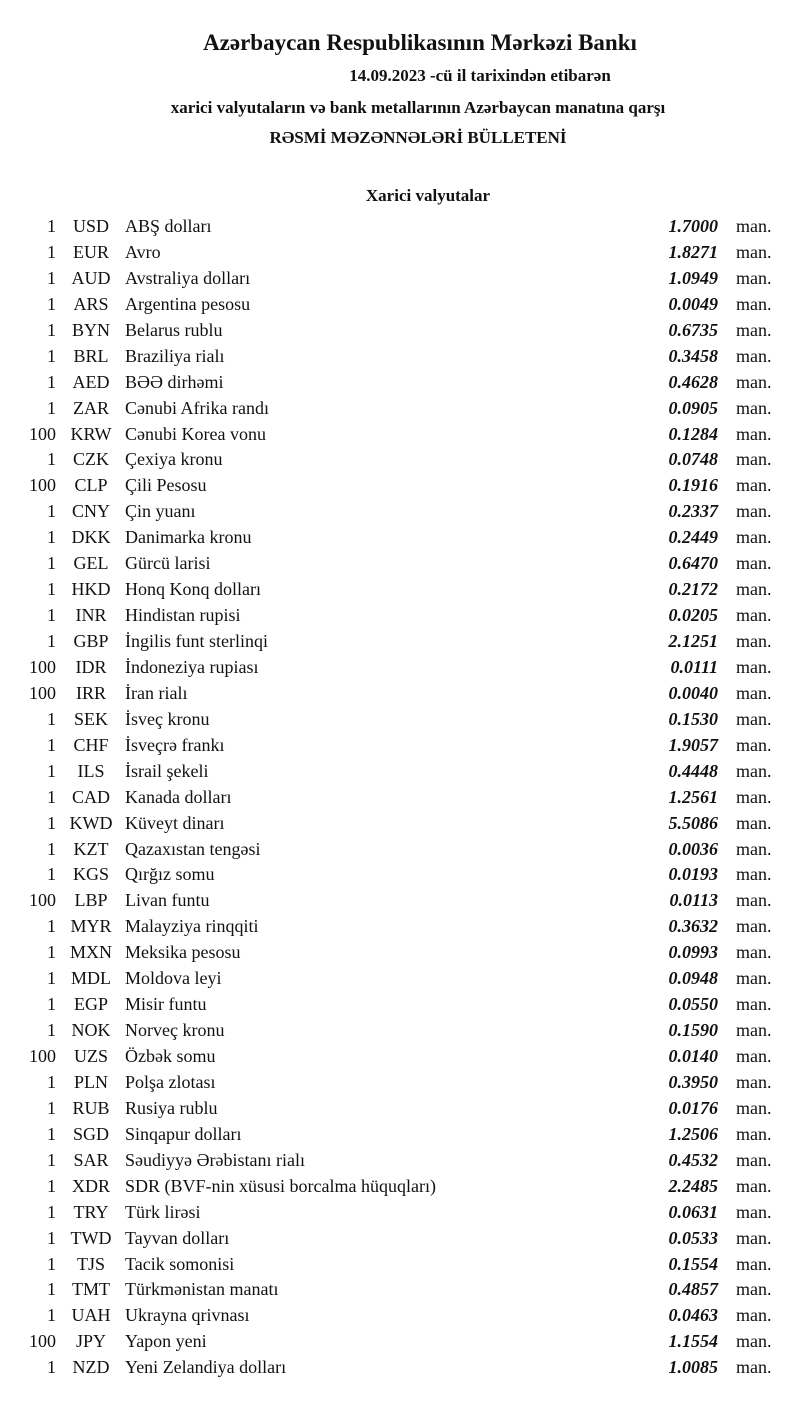 The width and height of the screenshot is (800, 1413). I want to click on currency-name: Hindistan rupisi, so click(183, 615).